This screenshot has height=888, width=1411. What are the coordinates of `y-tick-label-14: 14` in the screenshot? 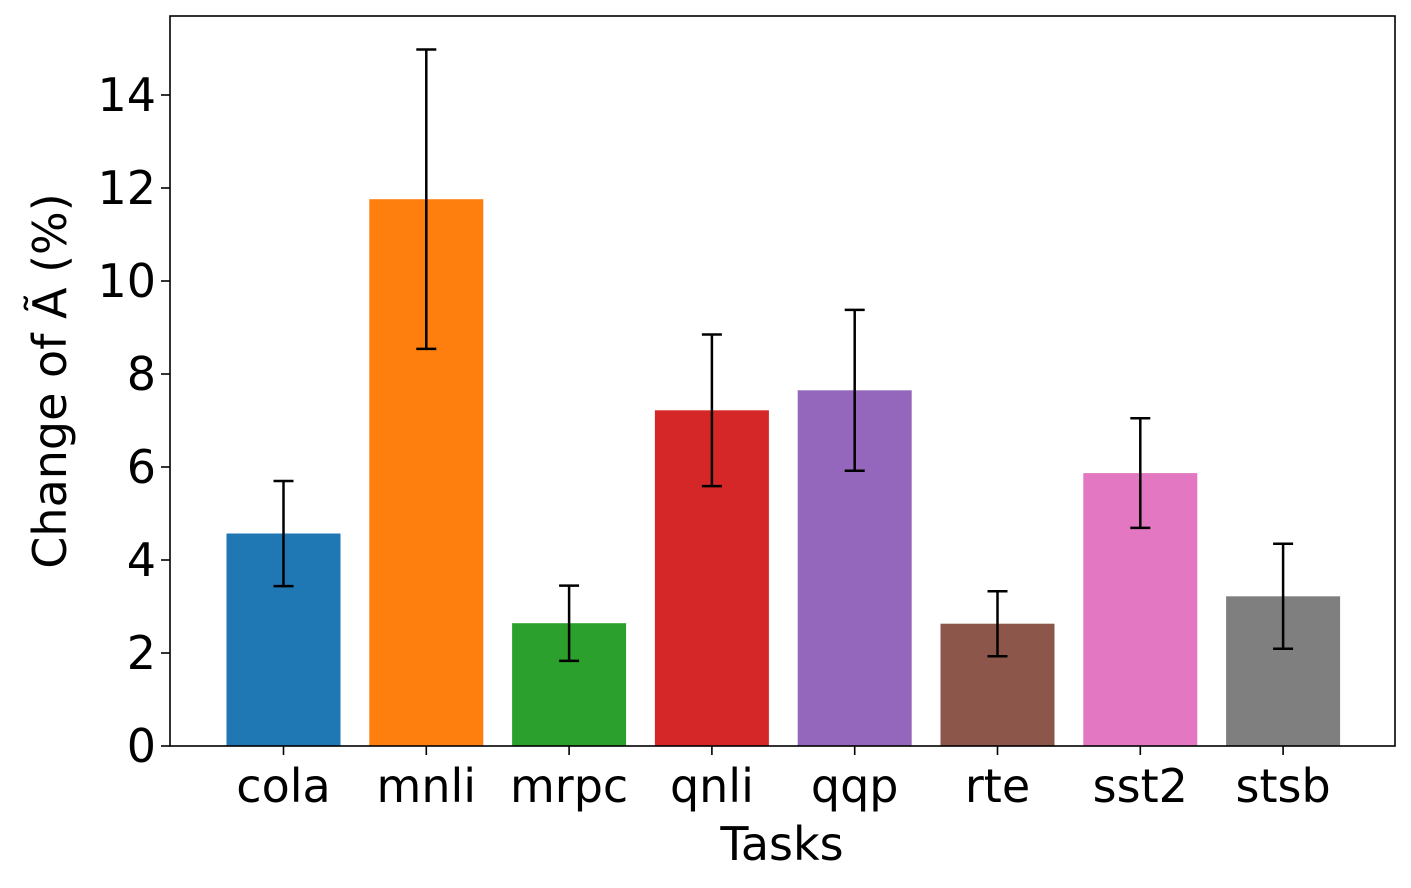 It's located at (126, 95).